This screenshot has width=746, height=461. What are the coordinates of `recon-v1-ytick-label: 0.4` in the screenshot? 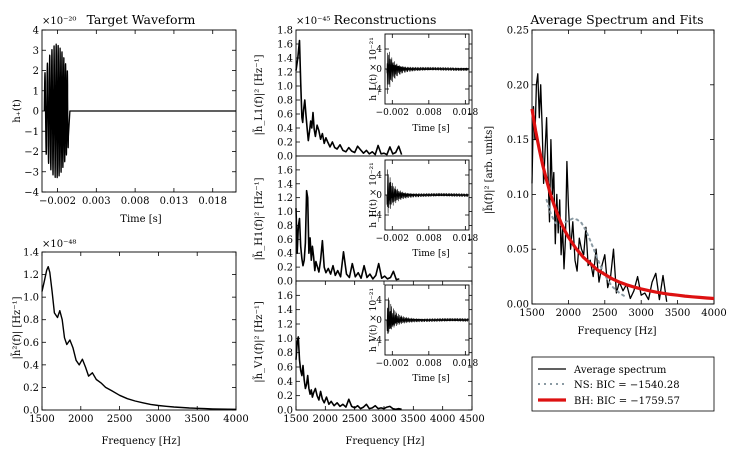 It's located at (285, 382).